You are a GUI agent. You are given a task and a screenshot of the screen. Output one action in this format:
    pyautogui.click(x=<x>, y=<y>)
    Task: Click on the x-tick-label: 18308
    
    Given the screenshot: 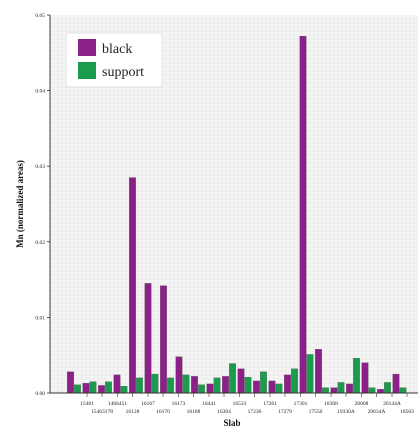 What is the action you would take?
    pyautogui.click(x=331, y=404)
    